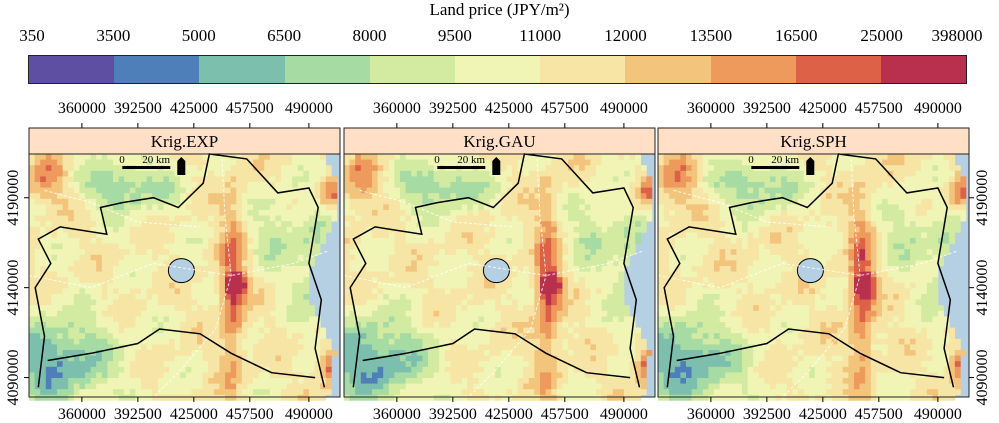 The height and width of the screenshot is (423, 999). What do you see at coordinates (13, 288) in the screenshot?
I see `y-tick-label-left: 4140000` at bounding box center [13, 288].